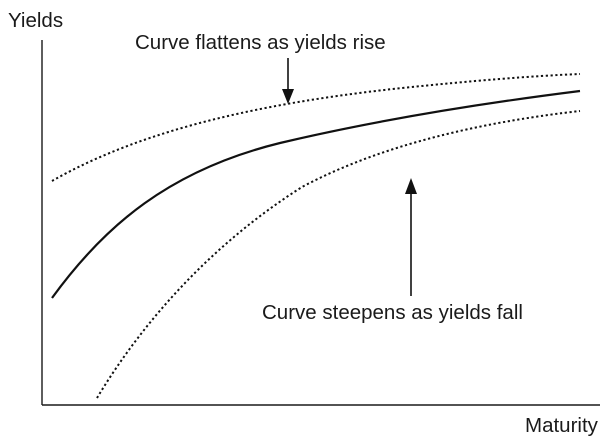  I want to click on flattens-arrow-icon, so click(288, 81).